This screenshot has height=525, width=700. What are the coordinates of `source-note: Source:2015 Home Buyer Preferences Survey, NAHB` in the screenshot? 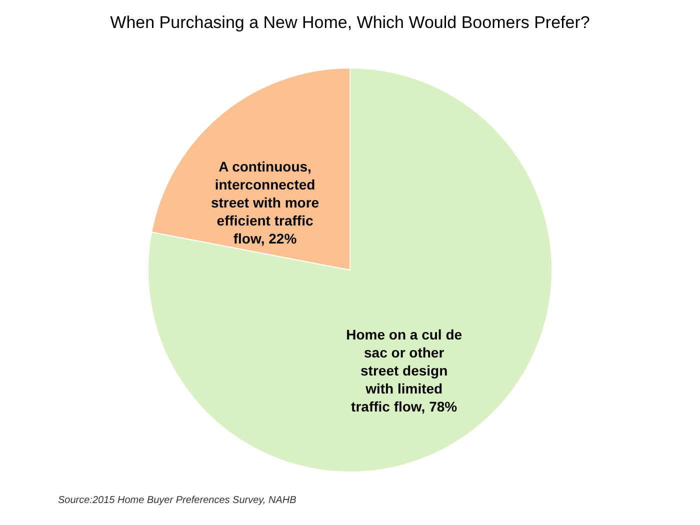 It's located at (177, 500).